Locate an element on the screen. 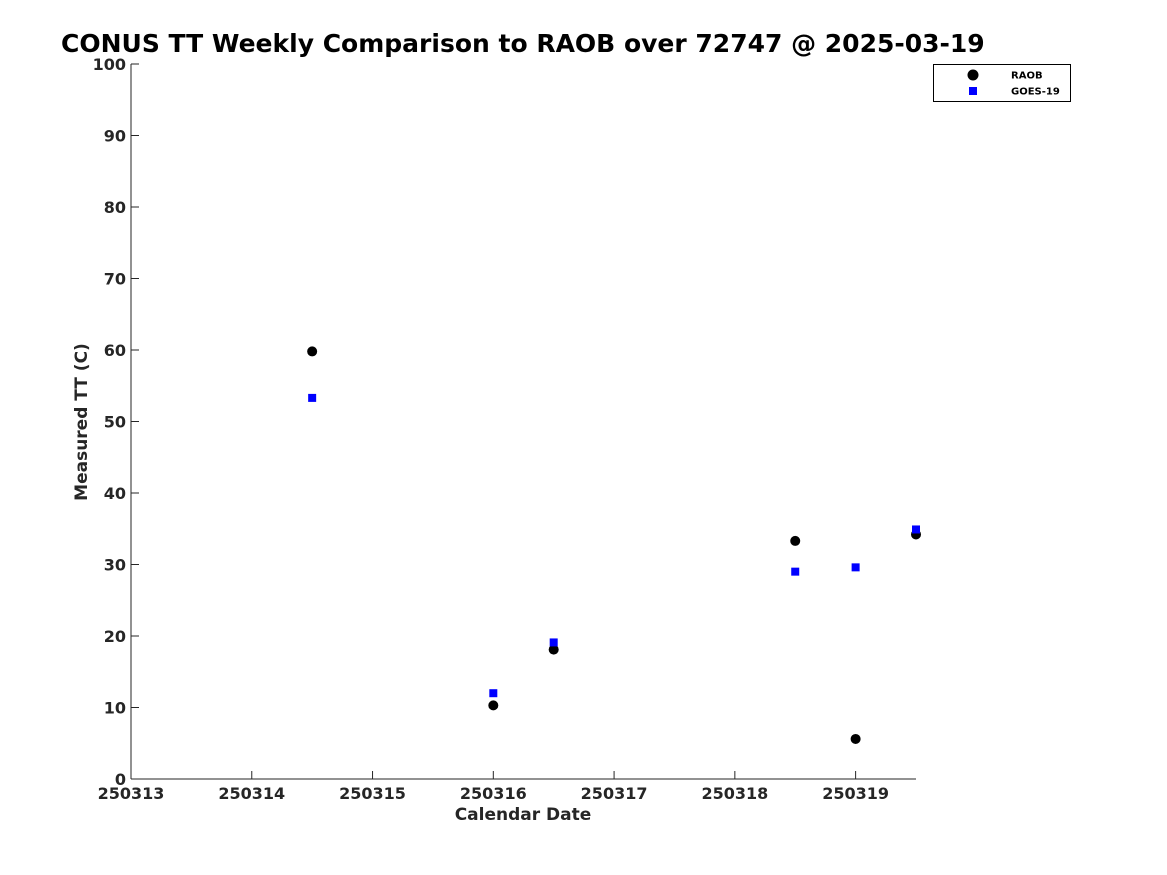  legend: RAOB GOES-19 is located at coordinates (1002, 83).